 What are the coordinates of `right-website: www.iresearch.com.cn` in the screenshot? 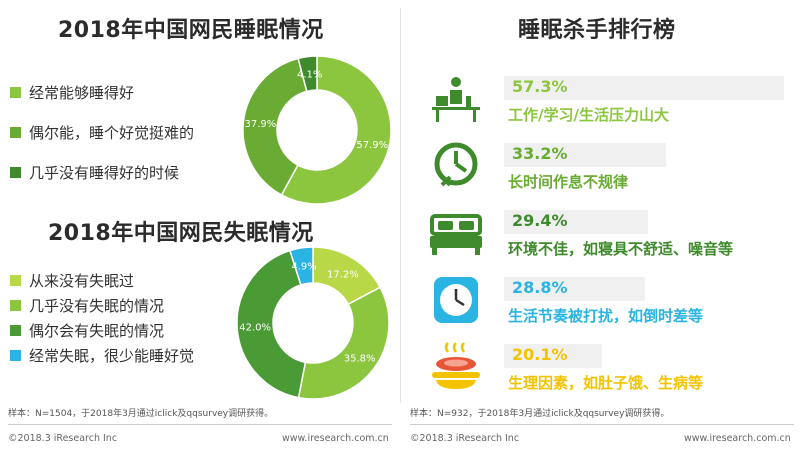 It's located at (737, 438).